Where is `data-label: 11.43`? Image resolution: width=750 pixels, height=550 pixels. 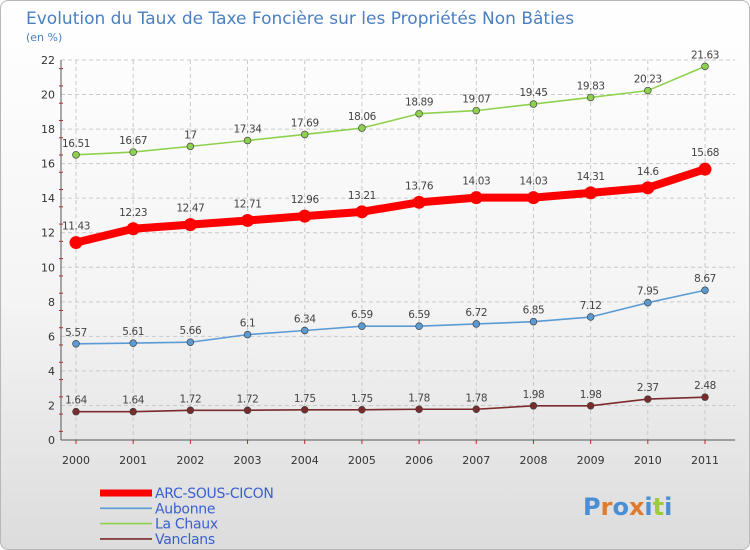 data-label: 11.43 is located at coordinates (76, 227).